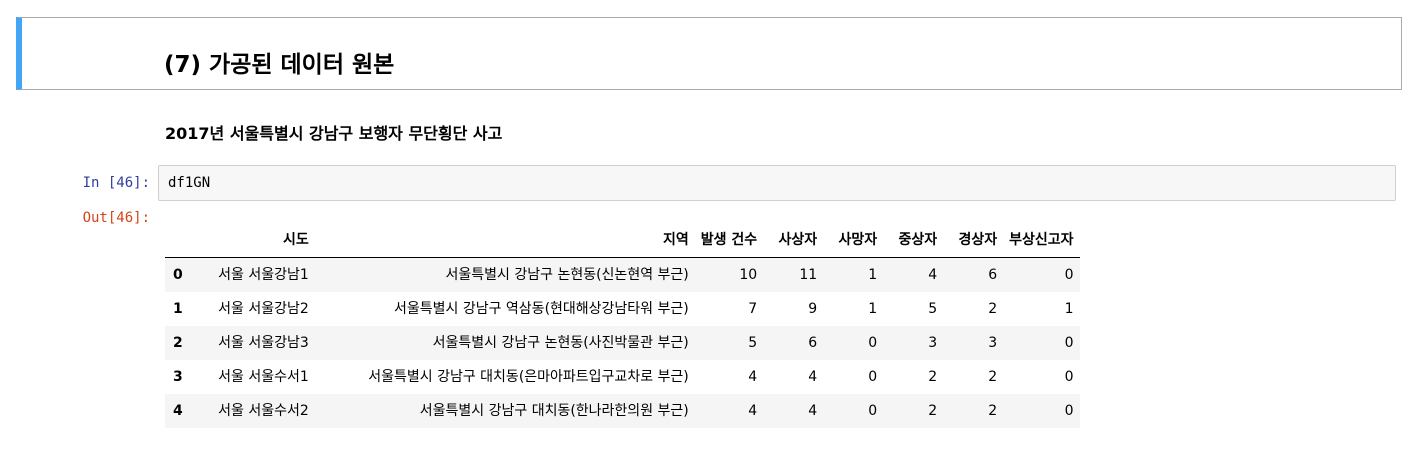  What do you see at coordinates (263, 377) in the screenshot?
I see `cell-sido: 서울 서울수서1` at bounding box center [263, 377].